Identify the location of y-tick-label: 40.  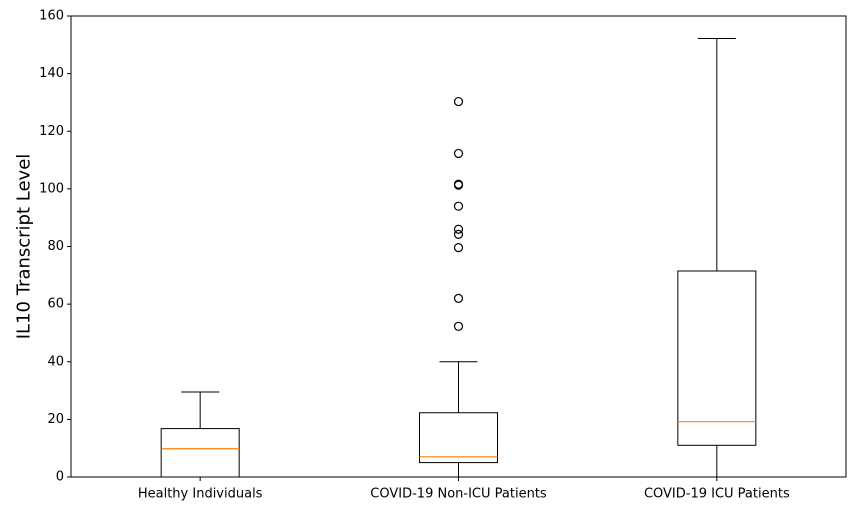
(55, 361).